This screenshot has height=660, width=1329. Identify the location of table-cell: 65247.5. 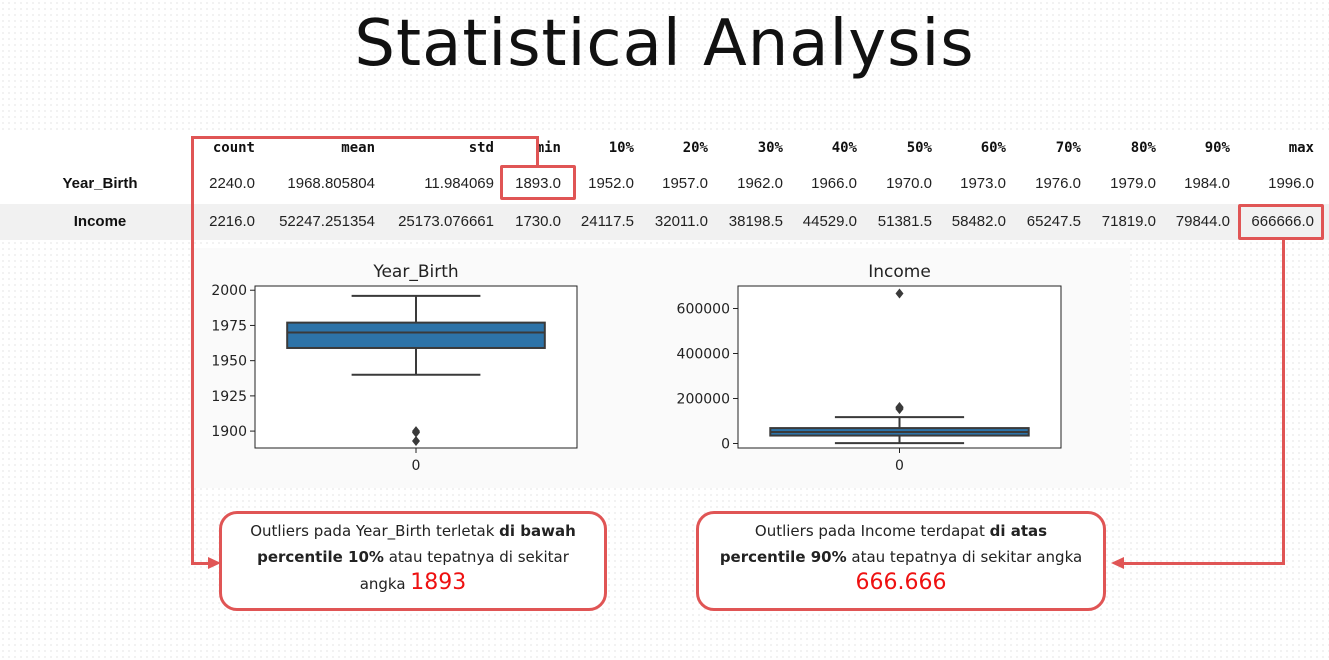
(1053, 221).